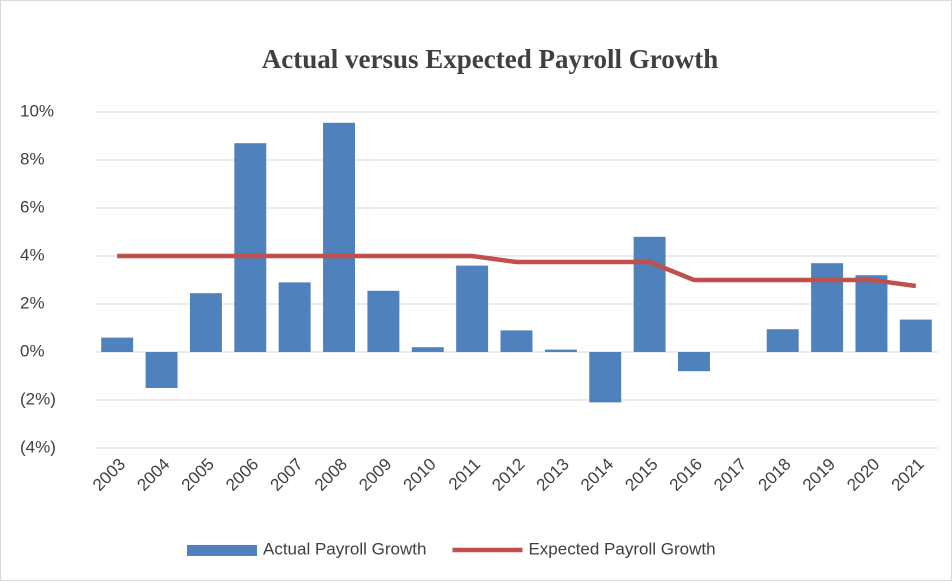 The height and width of the screenshot is (586, 952). I want to click on y-tick-label: (2%), so click(38, 398).